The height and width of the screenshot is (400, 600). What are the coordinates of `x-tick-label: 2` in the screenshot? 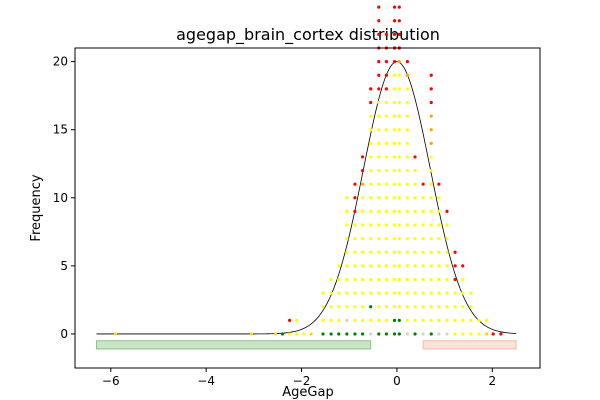 It's located at (492, 381).